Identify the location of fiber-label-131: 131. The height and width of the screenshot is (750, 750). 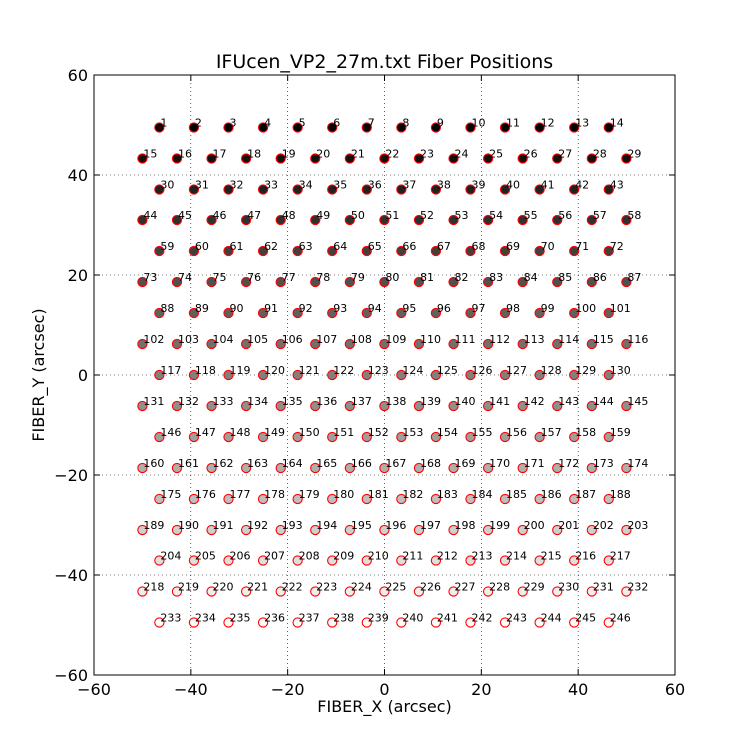
(153, 401).